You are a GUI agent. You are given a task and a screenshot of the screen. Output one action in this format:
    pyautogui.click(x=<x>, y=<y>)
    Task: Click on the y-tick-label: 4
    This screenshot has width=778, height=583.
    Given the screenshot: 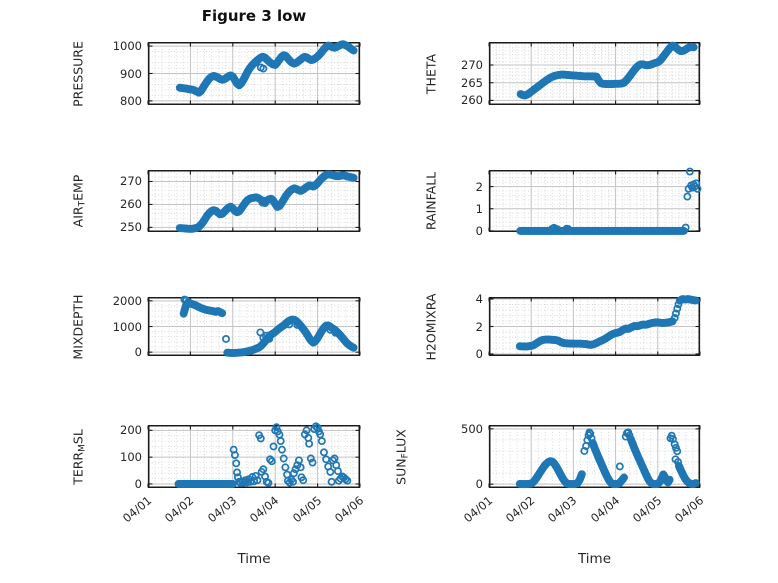 What is the action you would take?
    pyautogui.click(x=479, y=299)
    